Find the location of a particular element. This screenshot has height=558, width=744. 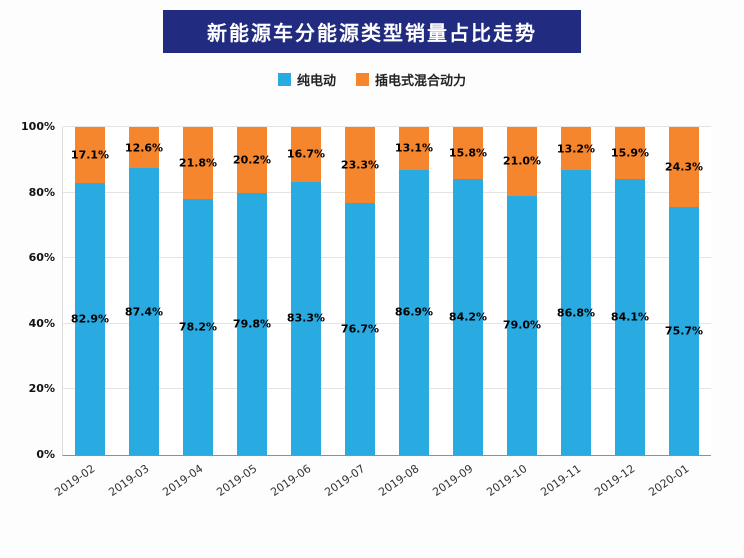

legend-item-pure-electric: 纯电动 is located at coordinates (306, 79).